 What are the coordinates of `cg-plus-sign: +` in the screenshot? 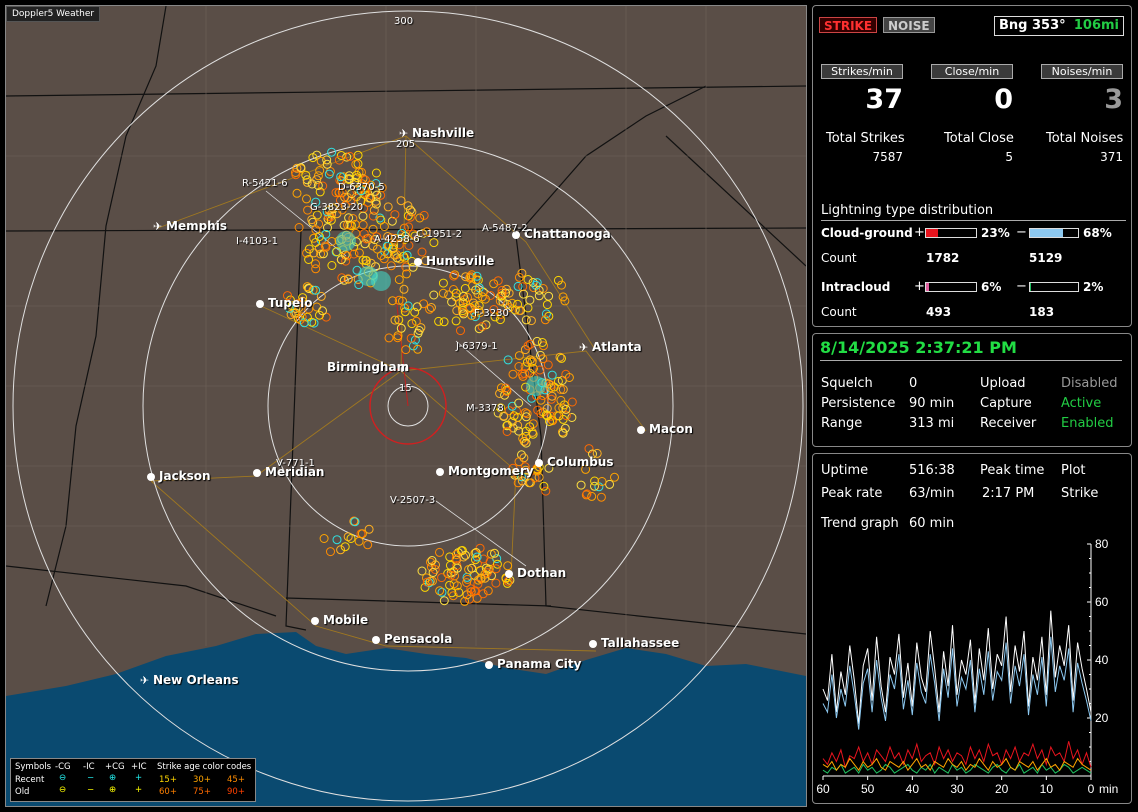 It's located at (919, 232).